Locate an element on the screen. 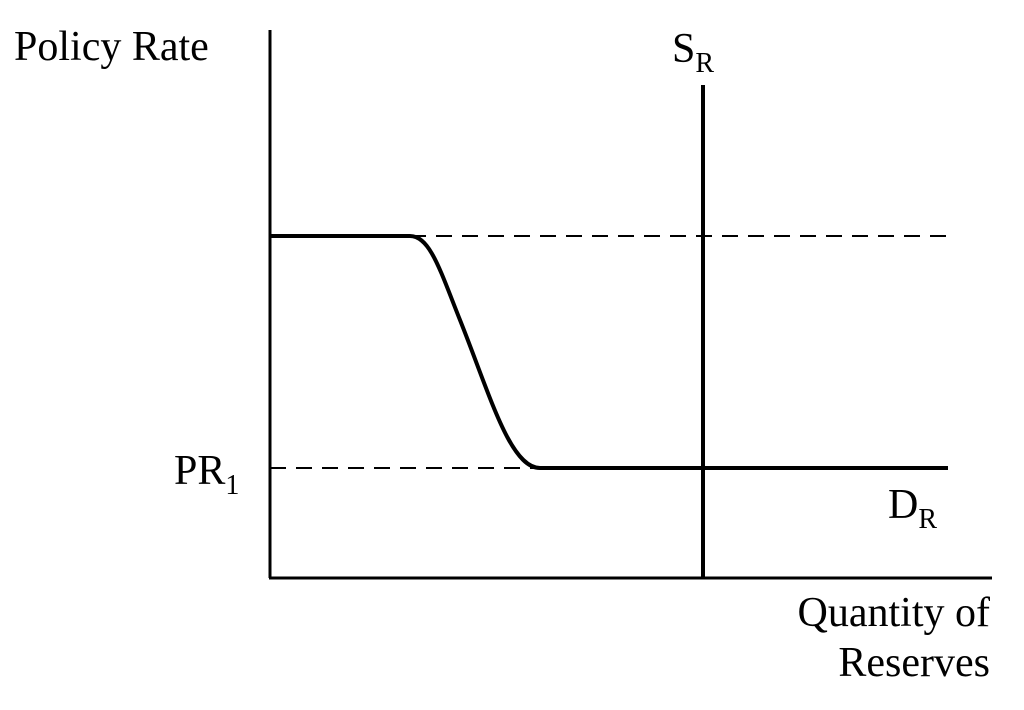 Image resolution: width=1024 pixels, height=710 pixels. x-axis-label-line1: Quantity of is located at coordinates (894, 613).